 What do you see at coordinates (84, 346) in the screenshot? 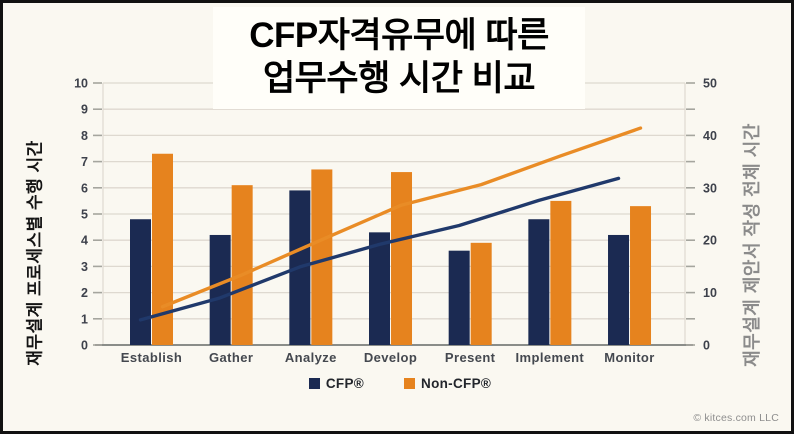
I see `left-axis-tick-label: 0` at bounding box center [84, 346].